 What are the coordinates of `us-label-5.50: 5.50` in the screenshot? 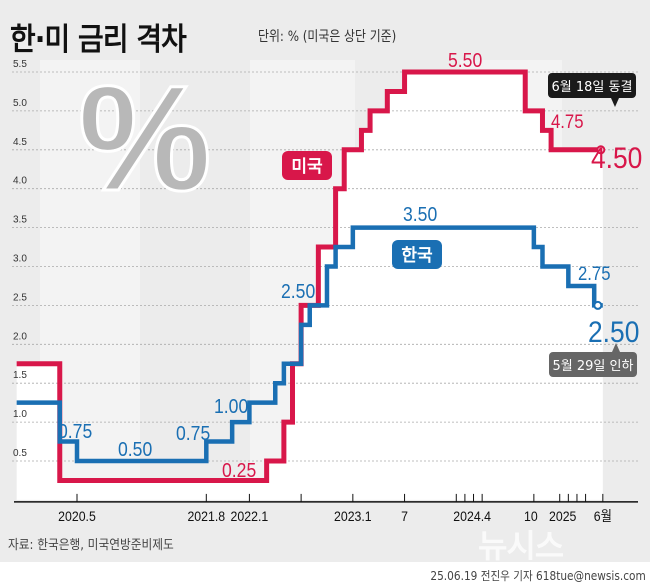 It's located at (465, 60).